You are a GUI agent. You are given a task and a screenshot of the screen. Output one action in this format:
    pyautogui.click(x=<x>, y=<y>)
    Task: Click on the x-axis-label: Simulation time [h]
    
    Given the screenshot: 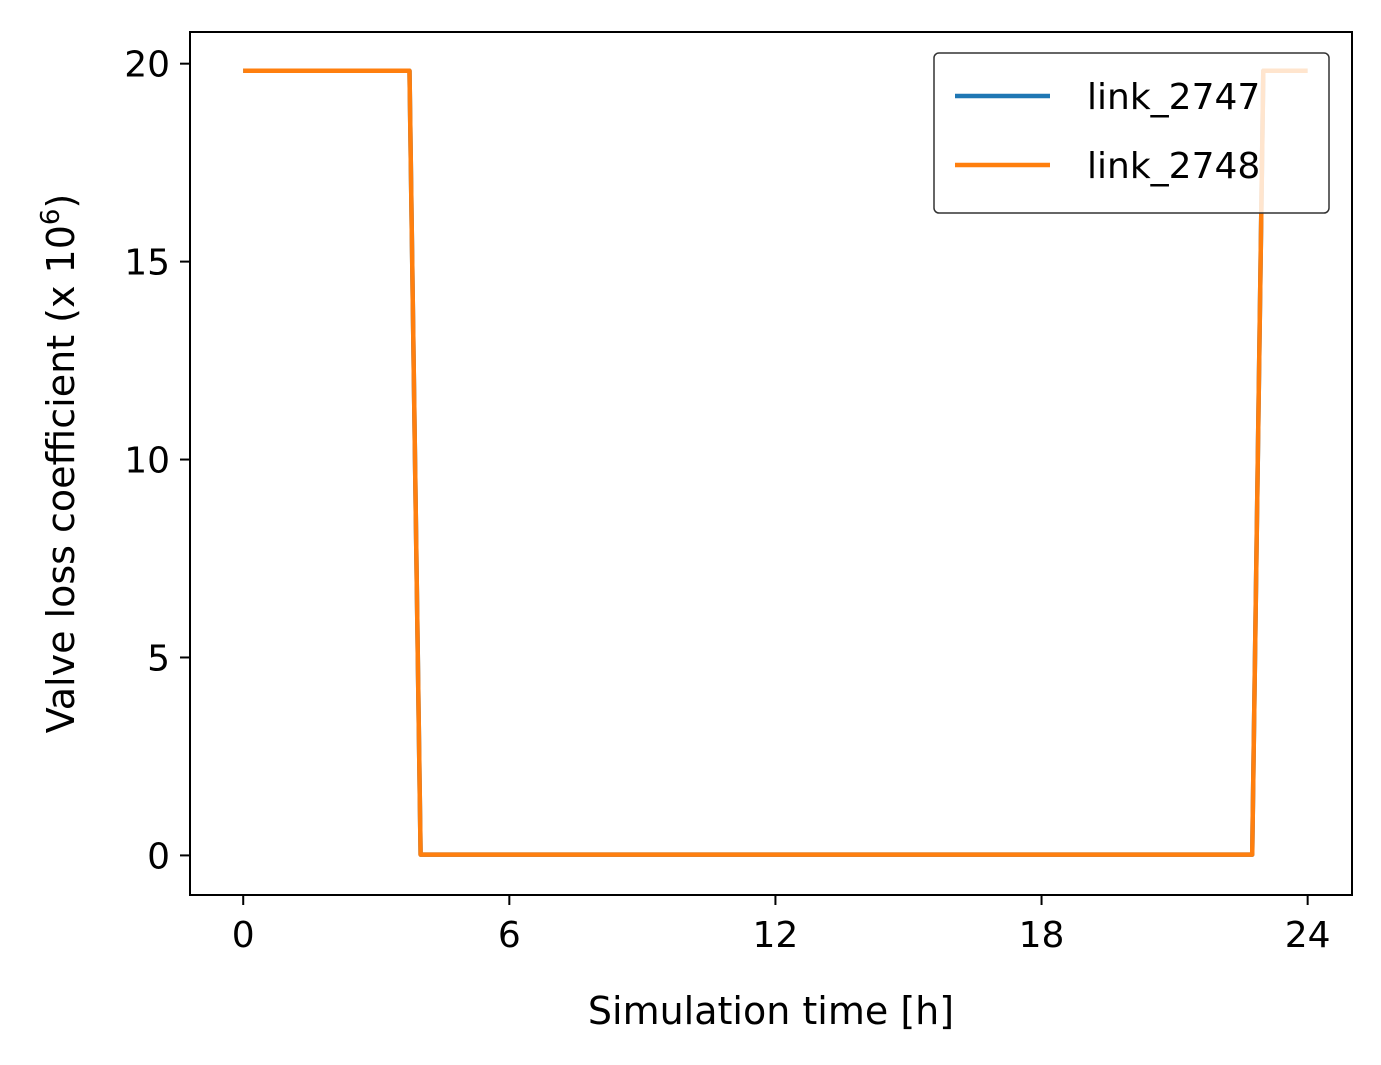 What is the action you would take?
    pyautogui.click(x=771, y=1011)
    